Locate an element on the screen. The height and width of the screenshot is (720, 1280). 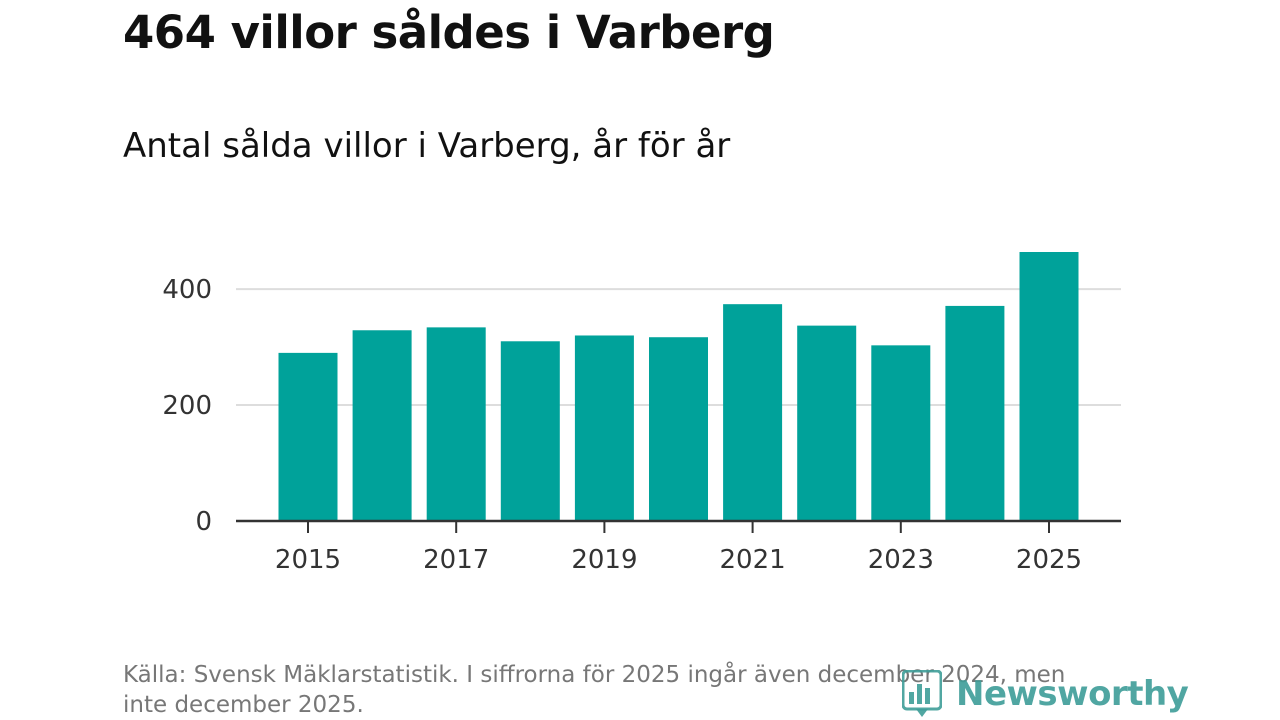
x-tick-label: 2025 is located at coordinates (1049, 560).